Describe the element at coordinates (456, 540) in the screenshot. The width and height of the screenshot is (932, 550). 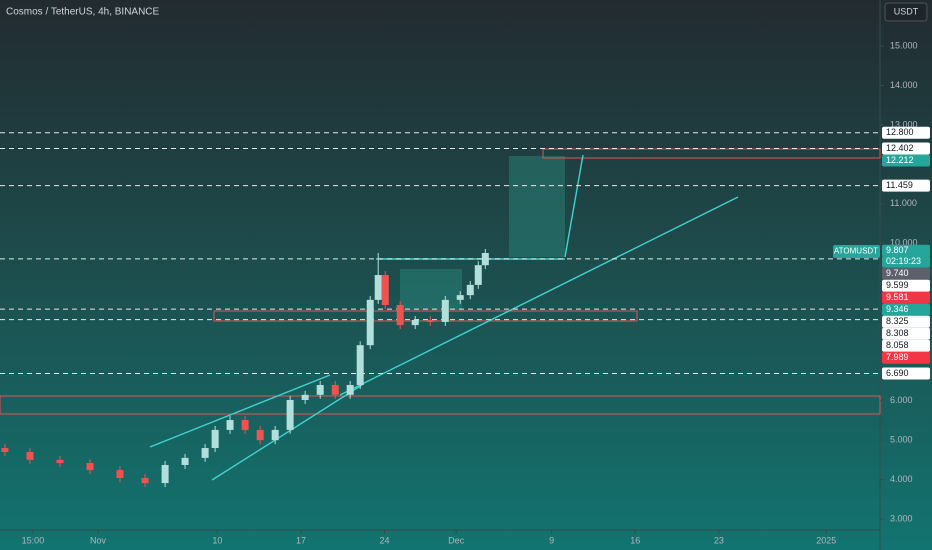
I see `x-tick-label: Dec` at that location.